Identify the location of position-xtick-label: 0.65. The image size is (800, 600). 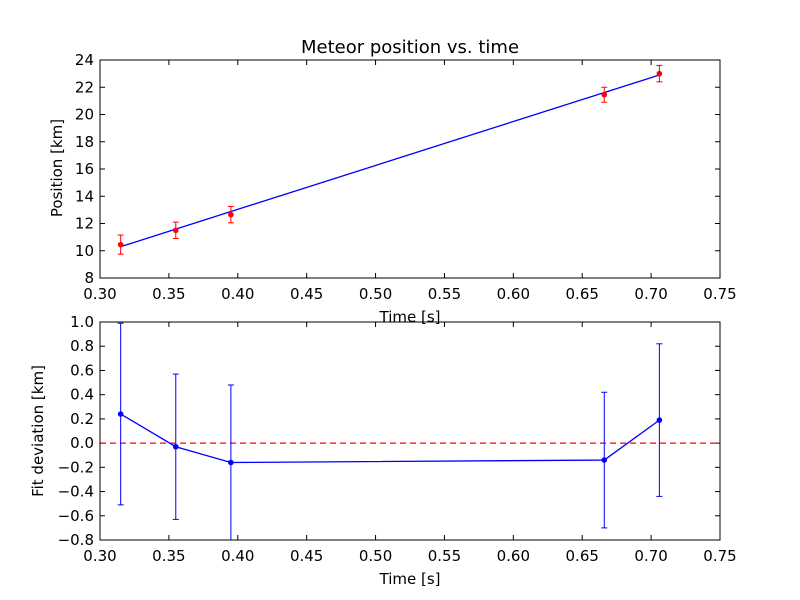
(582, 294).